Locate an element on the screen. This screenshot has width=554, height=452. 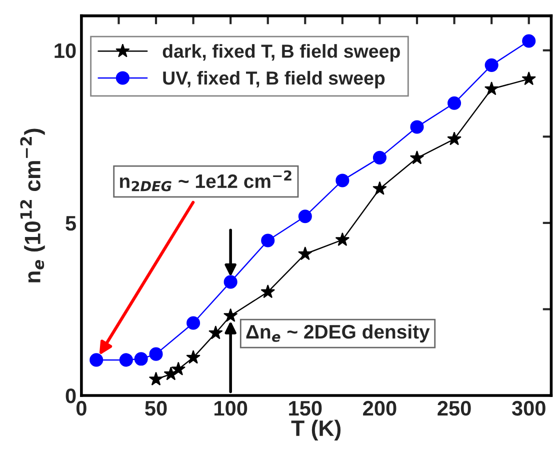
legend-label: dark, fixed T, B field sweep is located at coordinates (281, 53).